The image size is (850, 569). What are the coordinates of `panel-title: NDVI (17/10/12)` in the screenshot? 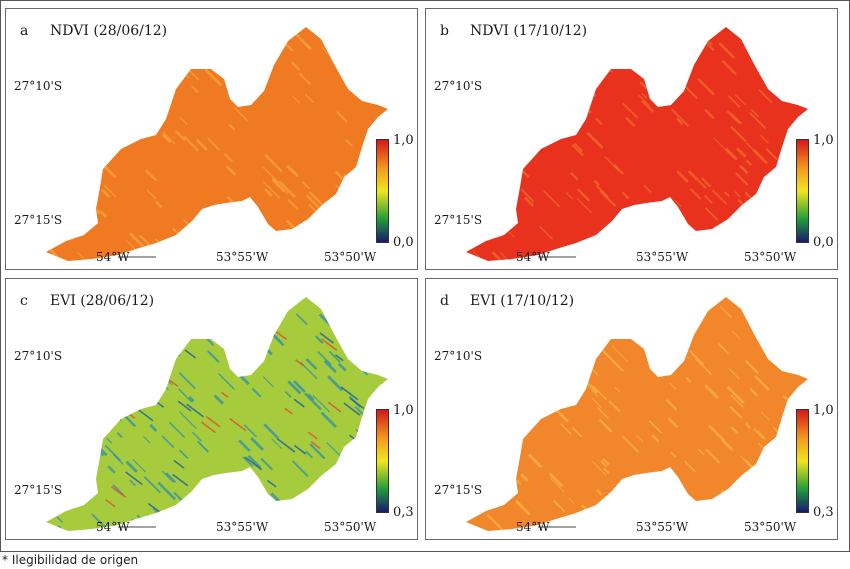 It's located at (529, 31).